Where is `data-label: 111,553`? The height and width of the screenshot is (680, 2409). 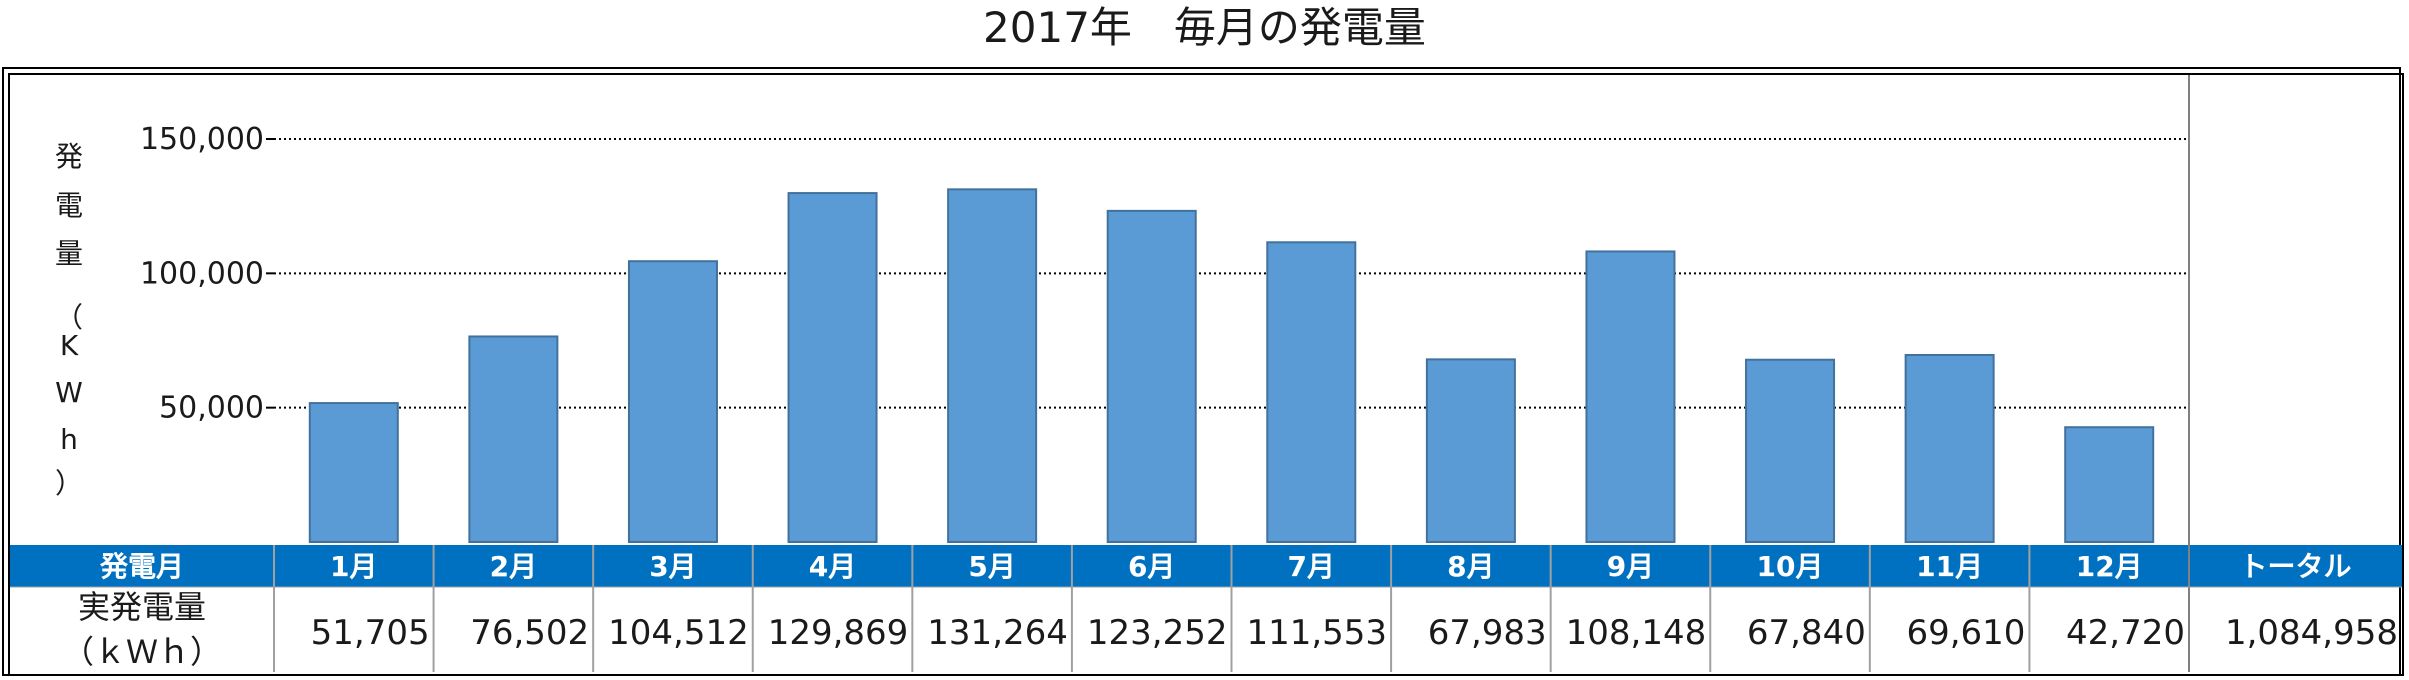
data-label: 111,553 is located at coordinates (1316, 633).